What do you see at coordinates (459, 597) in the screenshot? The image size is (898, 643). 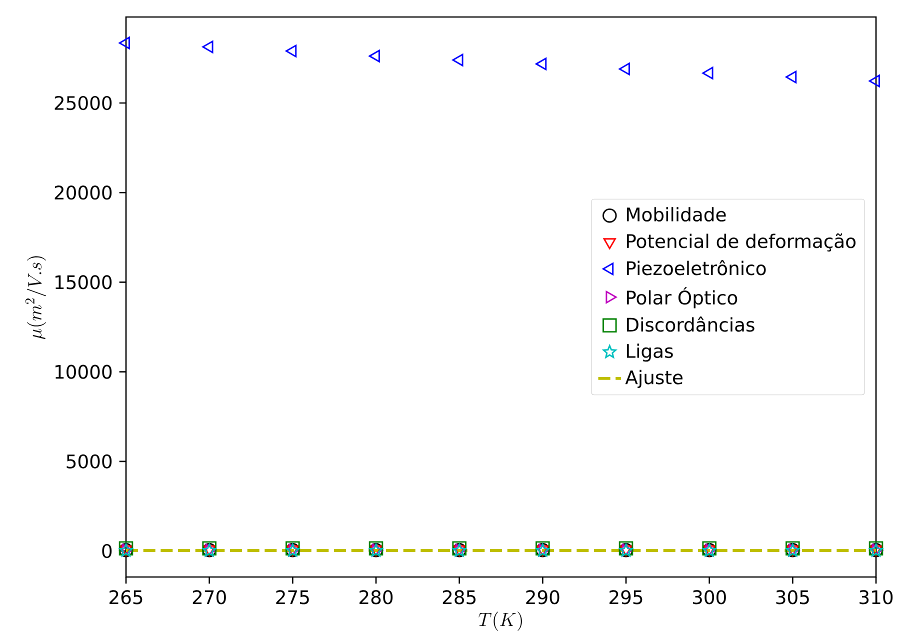 I see `x-tick-label: 285` at bounding box center [459, 597].